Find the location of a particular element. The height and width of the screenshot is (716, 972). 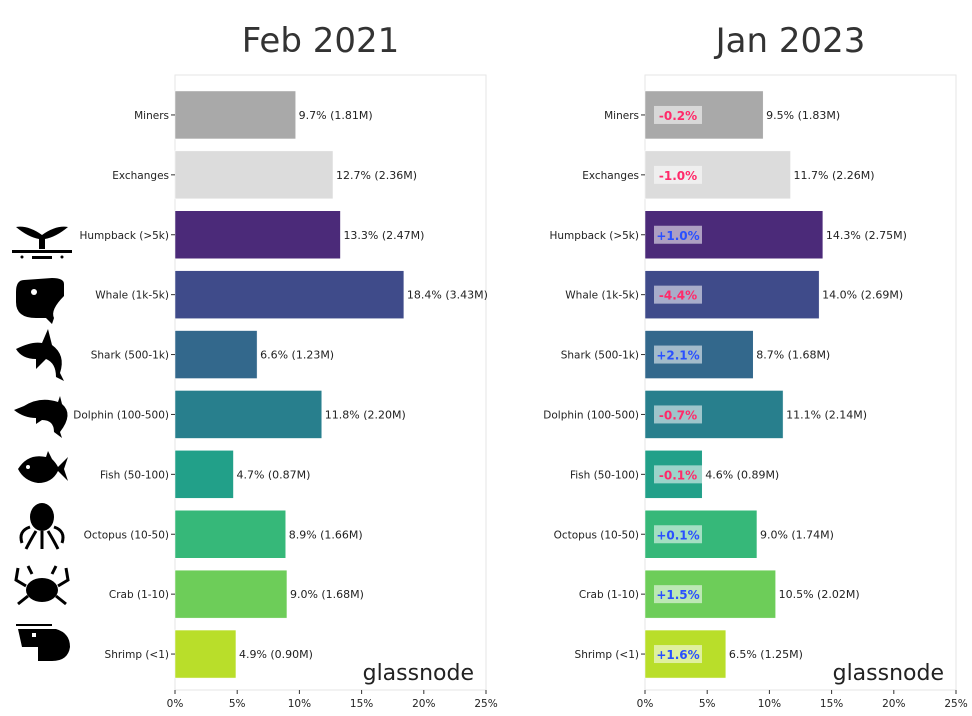

data-label: 4.6% (0.89M) is located at coordinates (742, 474).